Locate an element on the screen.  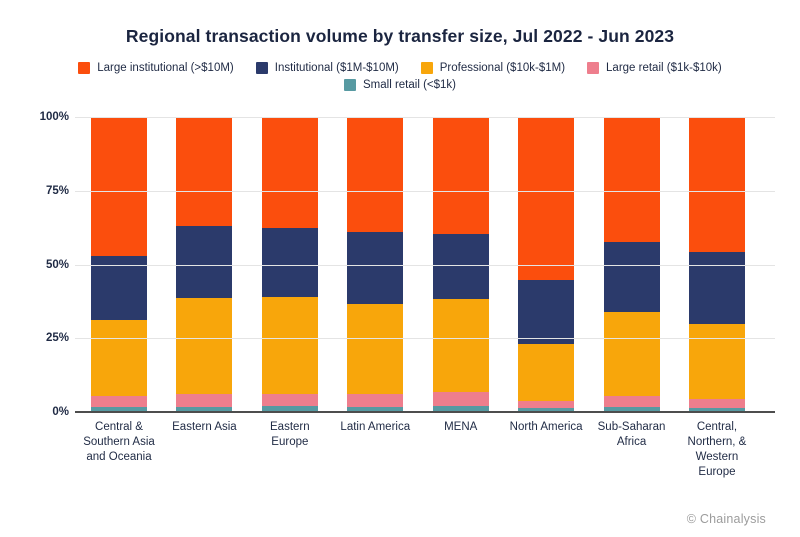
x-axis-label-cell: Central, Northern, & Western Europe is located at coordinates (717, 450).